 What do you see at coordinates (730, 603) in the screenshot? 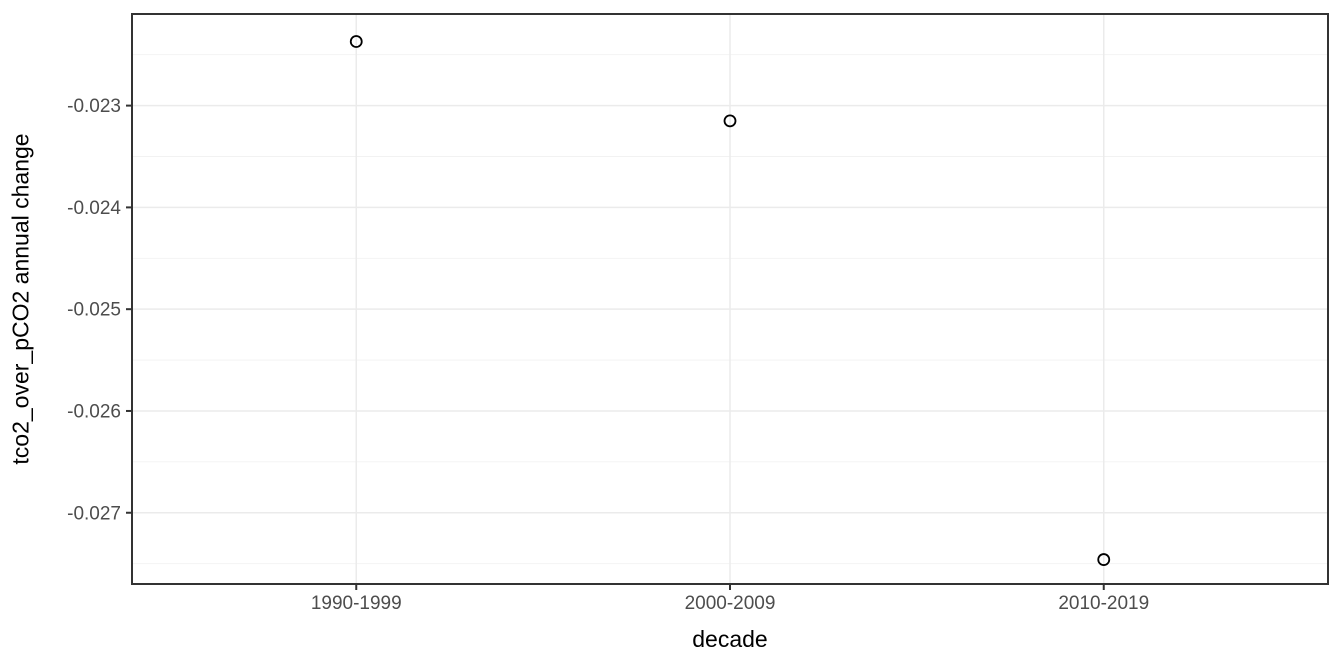
I see `x-axis-tick-label: 2000-2009` at bounding box center [730, 603].